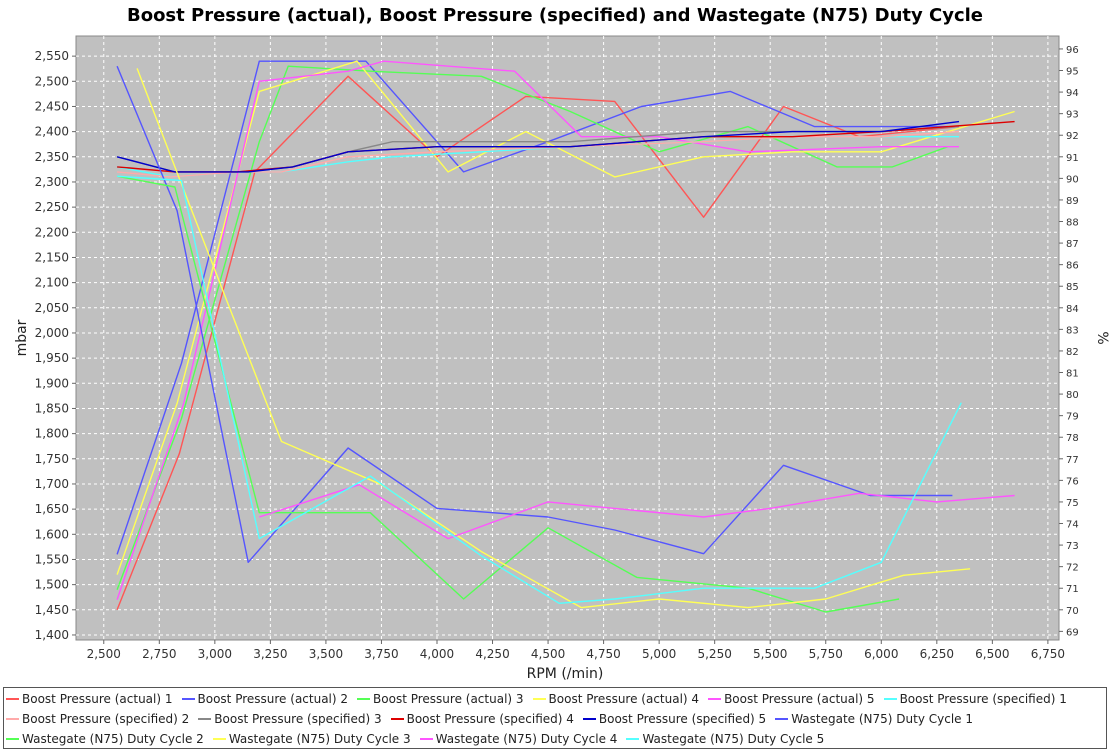  Describe the element at coordinates (882, 719) in the screenshot. I see `legend-label: Wastegate (N75) Duty Cycle 1` at that location.